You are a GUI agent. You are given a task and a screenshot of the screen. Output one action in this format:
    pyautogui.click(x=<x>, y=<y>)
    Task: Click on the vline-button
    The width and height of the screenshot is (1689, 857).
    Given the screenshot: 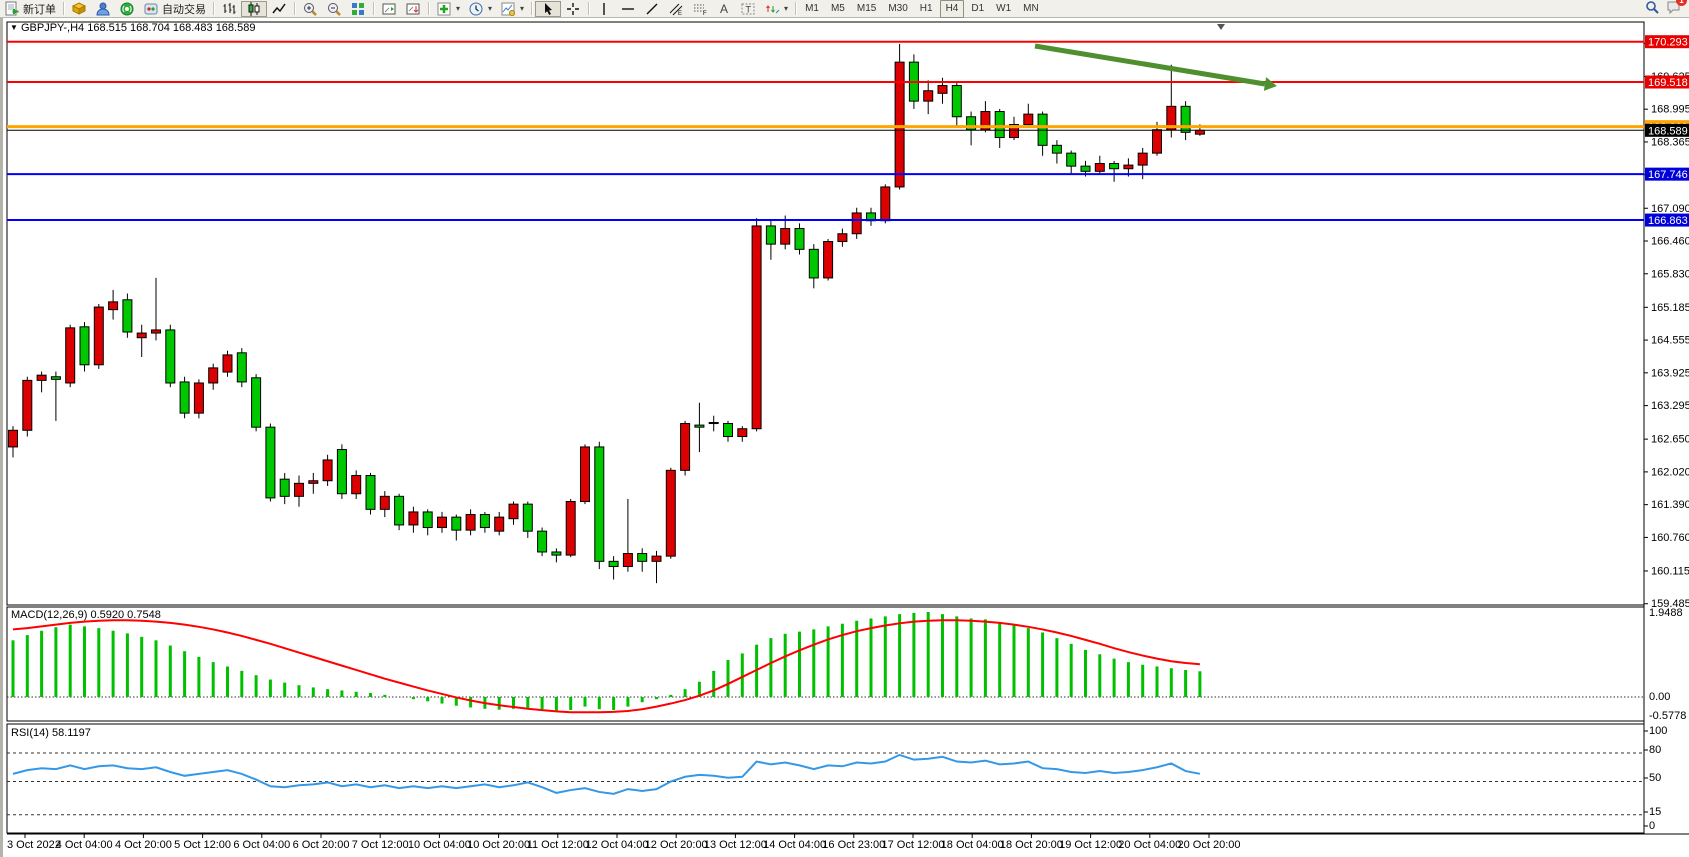 What is the action you would take?
    pyautogui.click(x=604, y=9)
    